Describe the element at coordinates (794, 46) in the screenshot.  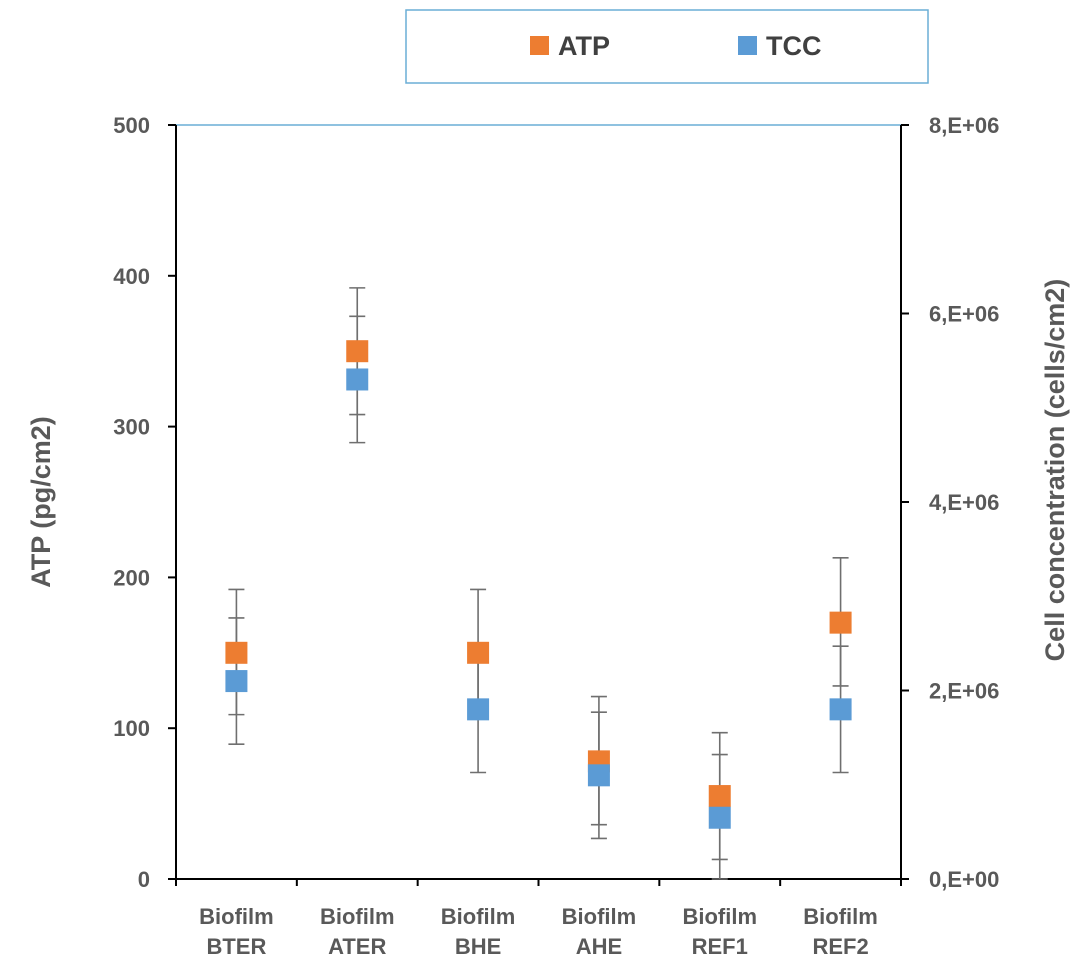
I see `legend-label-tcc: TCC` at that location.